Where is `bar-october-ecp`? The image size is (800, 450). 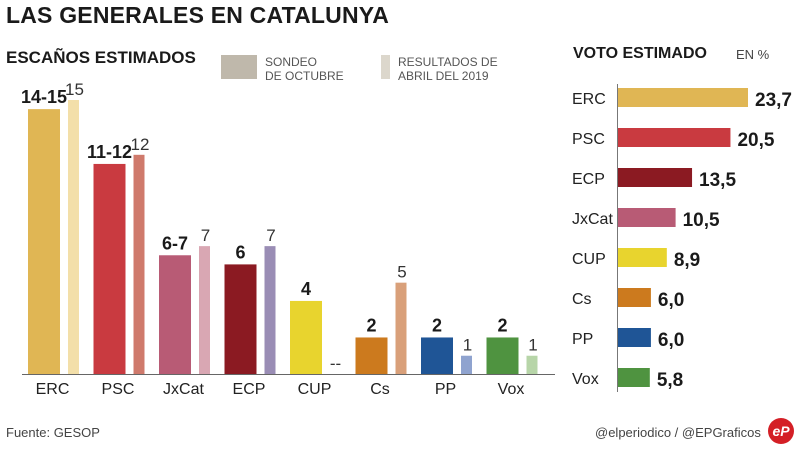 bar-october-ecp is located at coordinates (240, 319).